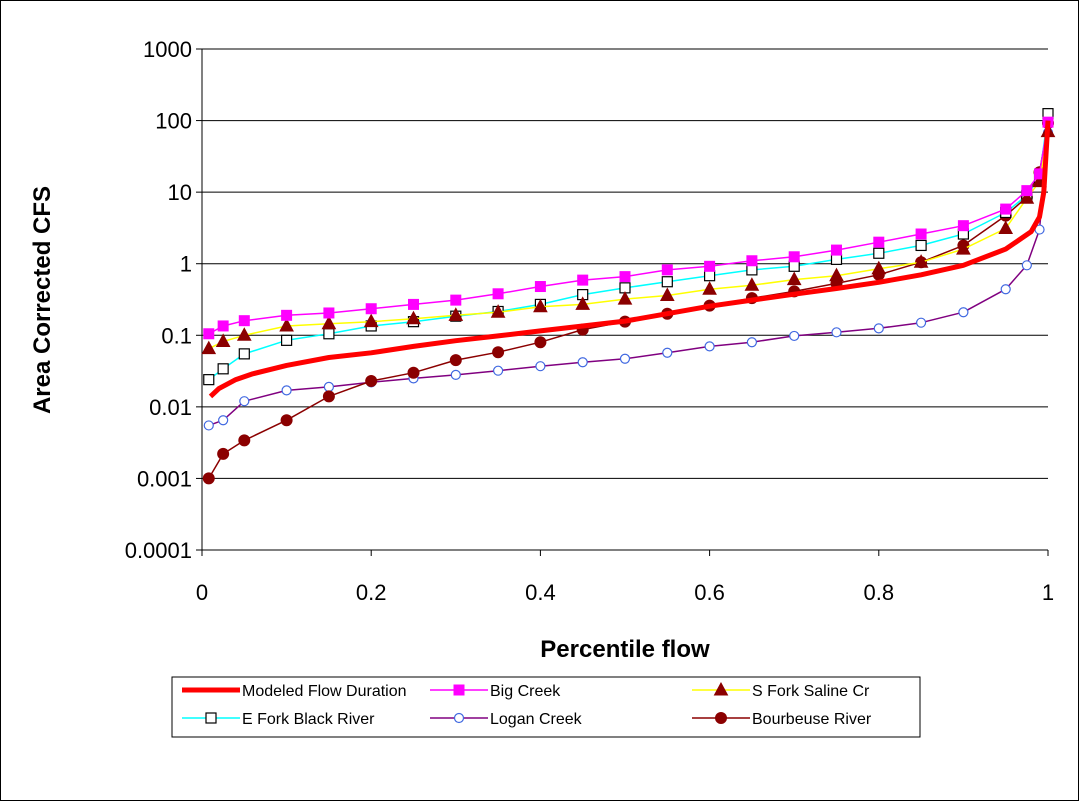 This screenshot has width=1079, height=801. Describe the element at coordinates (324, 691) in the screenshot. I see `legend-label: Modeled Flow Duration` at that location.